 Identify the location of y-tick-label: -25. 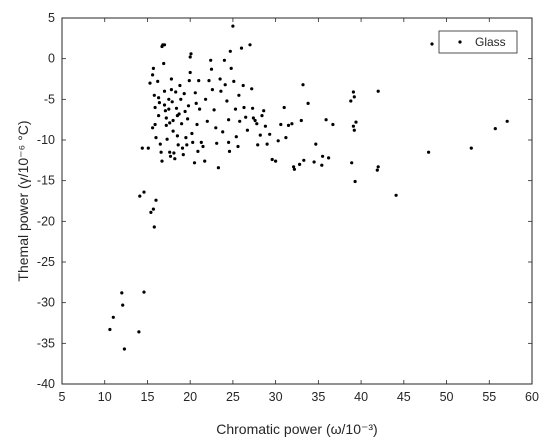
(46, 262).